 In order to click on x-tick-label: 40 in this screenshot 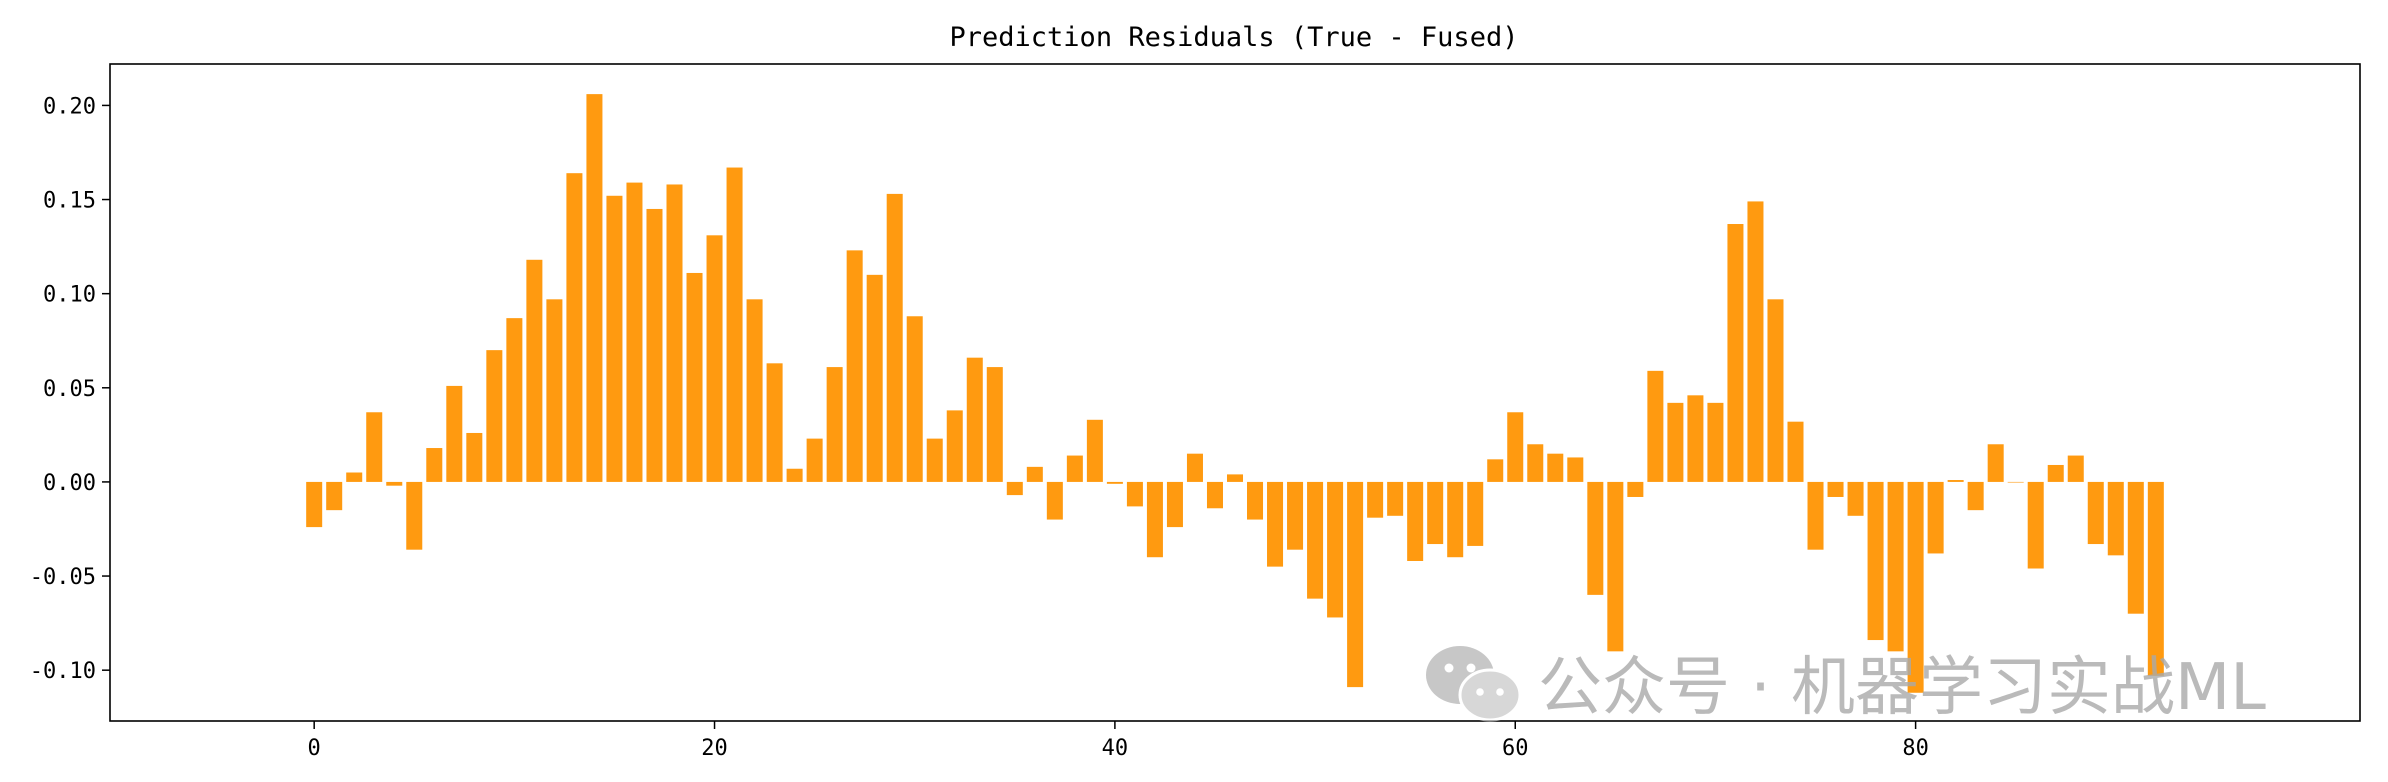, I will do `click(1115, 748)`.